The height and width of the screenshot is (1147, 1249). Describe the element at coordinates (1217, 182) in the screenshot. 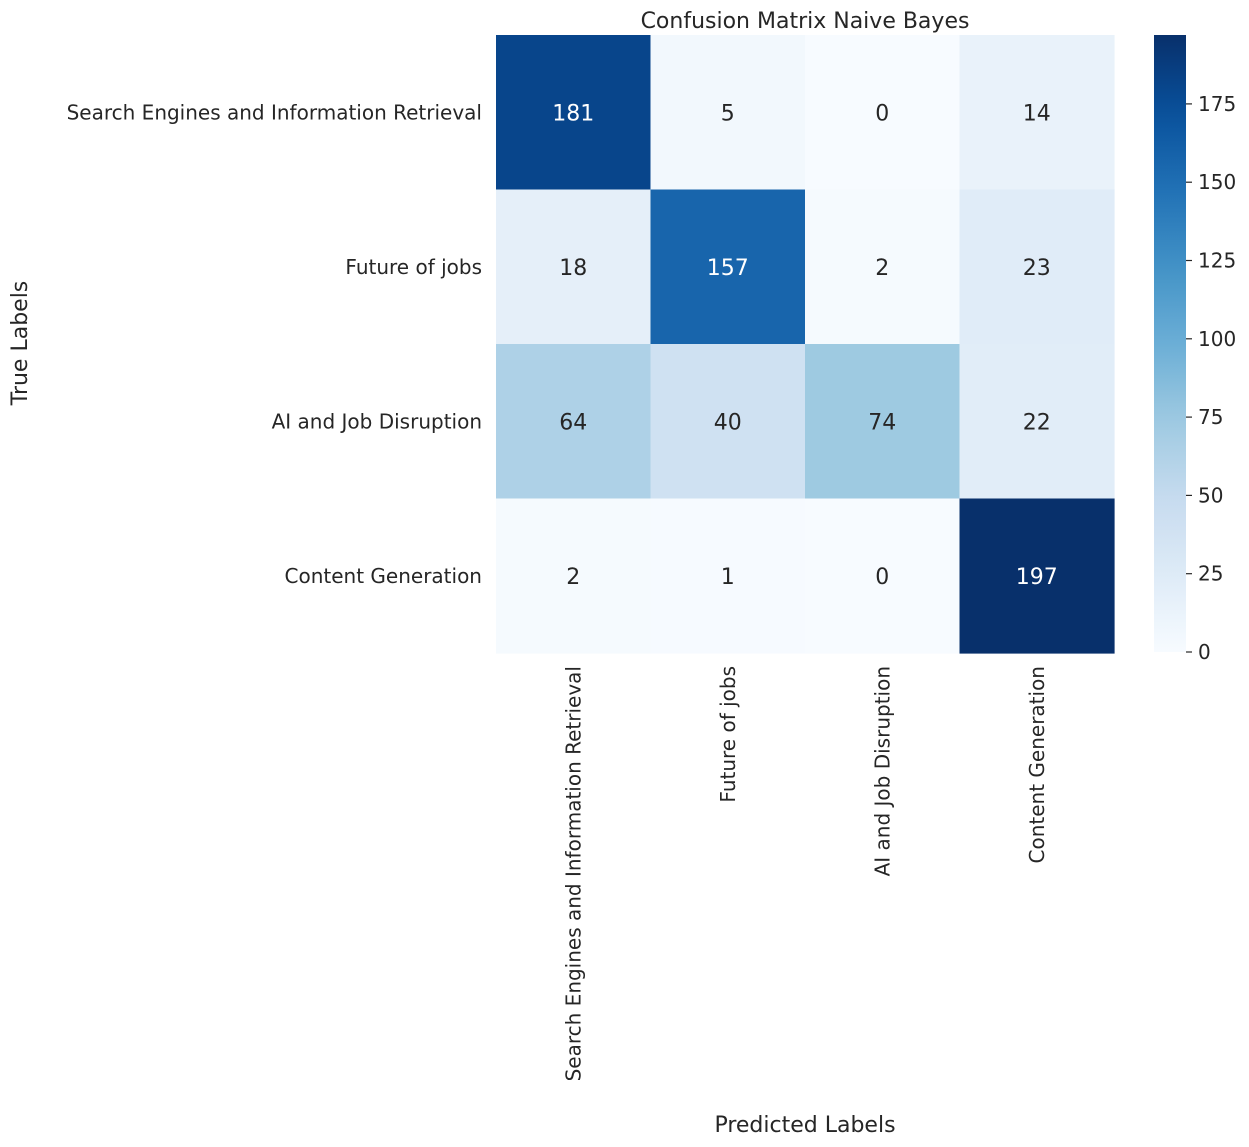

I see `colorbar-tick-label: 150` at that location.